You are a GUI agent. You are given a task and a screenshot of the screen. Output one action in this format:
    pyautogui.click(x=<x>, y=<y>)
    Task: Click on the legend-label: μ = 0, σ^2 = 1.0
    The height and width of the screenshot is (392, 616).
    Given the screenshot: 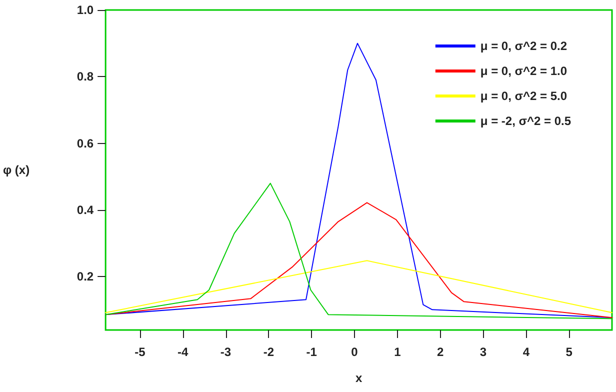 What is the action you would take?
    pyautogui.click(x=524, y=71)
    